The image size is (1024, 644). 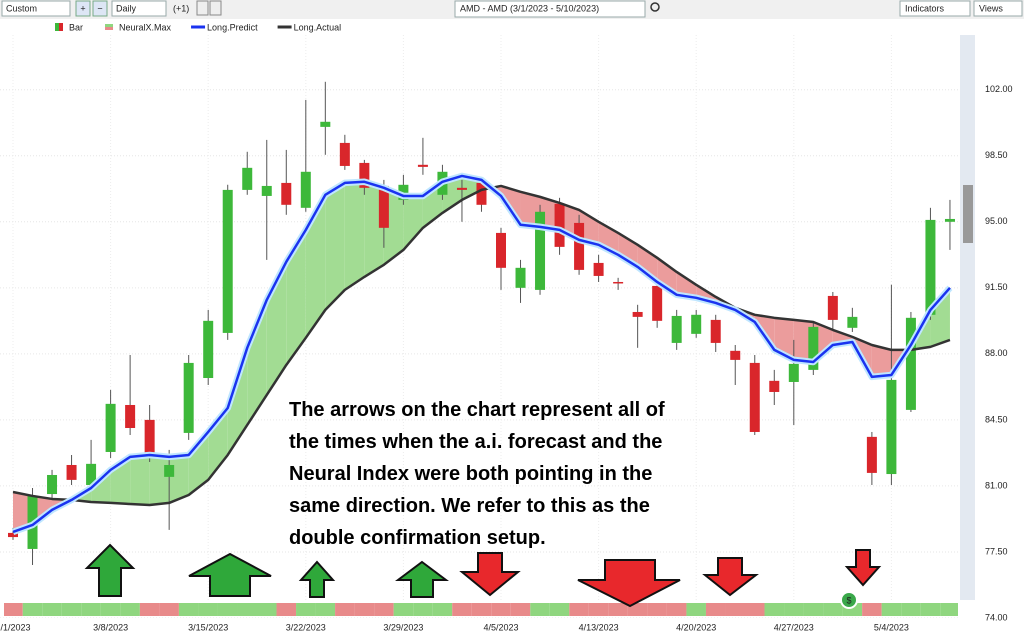 What do you see at coordinates (991, 8) in the screenshot?
I see `views-label: Views` at bounding box center [991, 8].